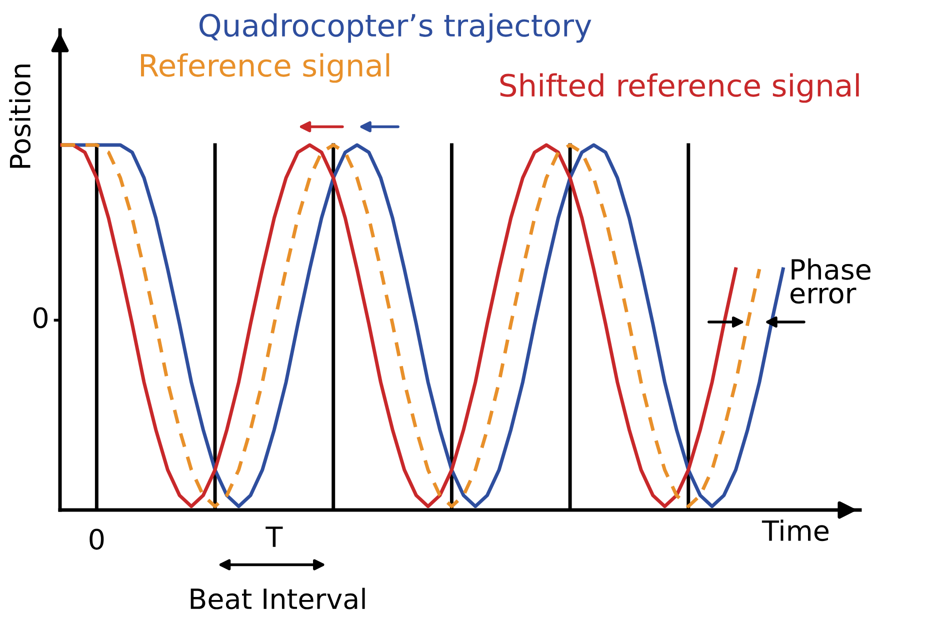  I want to click on text: Beat Interval, so click(277, 599).